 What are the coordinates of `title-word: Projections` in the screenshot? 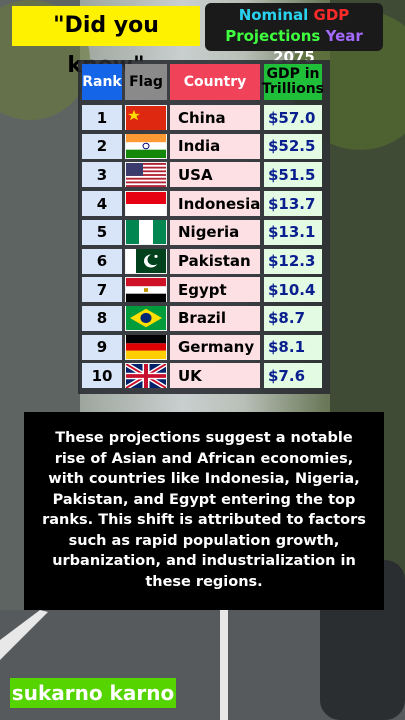 It's located at (273, 36).